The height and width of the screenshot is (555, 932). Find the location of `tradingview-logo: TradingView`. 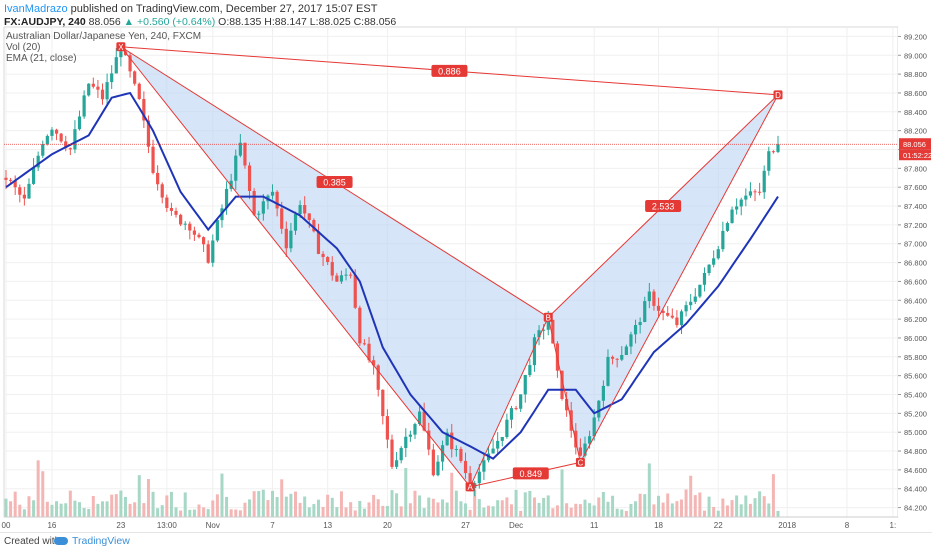

tradingview-logo: TradingView is located at coordinates (92, 541).